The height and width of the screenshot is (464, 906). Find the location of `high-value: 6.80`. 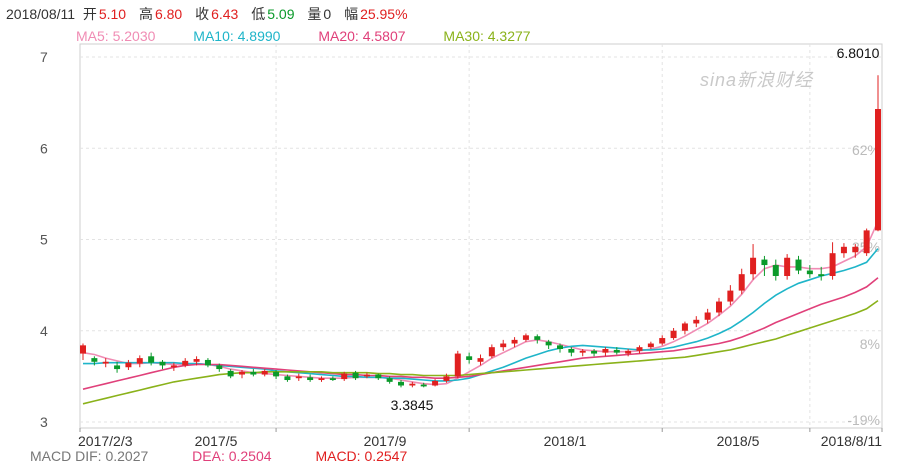

high-value: 6.80 is located at coordinates (168, 14).